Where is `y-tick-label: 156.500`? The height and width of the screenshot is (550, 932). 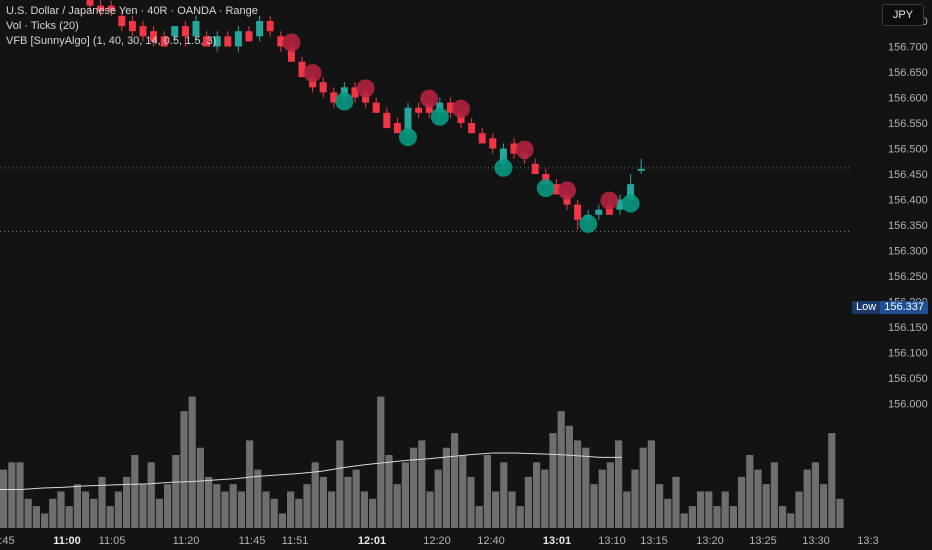 y-tick-label: 156.500 is located at coordinates (908, 150).